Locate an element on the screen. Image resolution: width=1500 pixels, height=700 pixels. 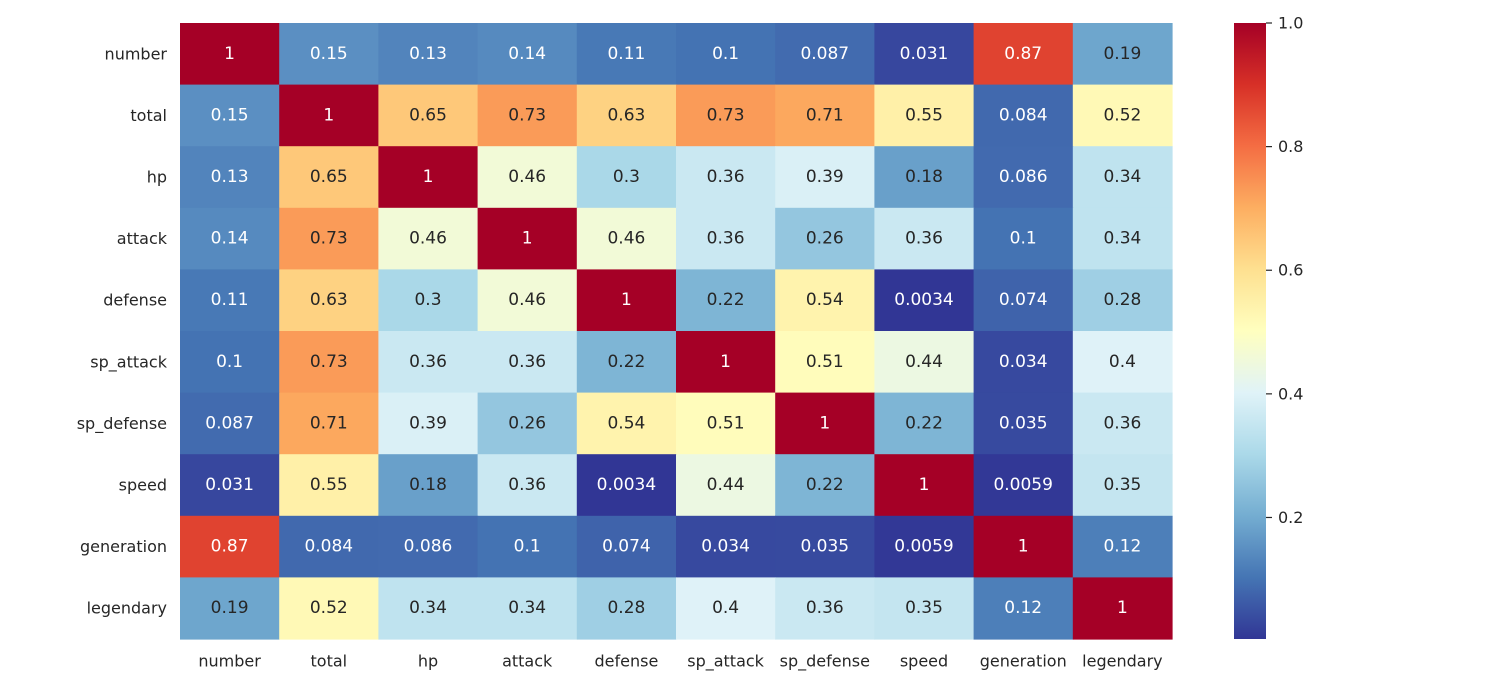
row-label: number is located at coordinates (136, 53).